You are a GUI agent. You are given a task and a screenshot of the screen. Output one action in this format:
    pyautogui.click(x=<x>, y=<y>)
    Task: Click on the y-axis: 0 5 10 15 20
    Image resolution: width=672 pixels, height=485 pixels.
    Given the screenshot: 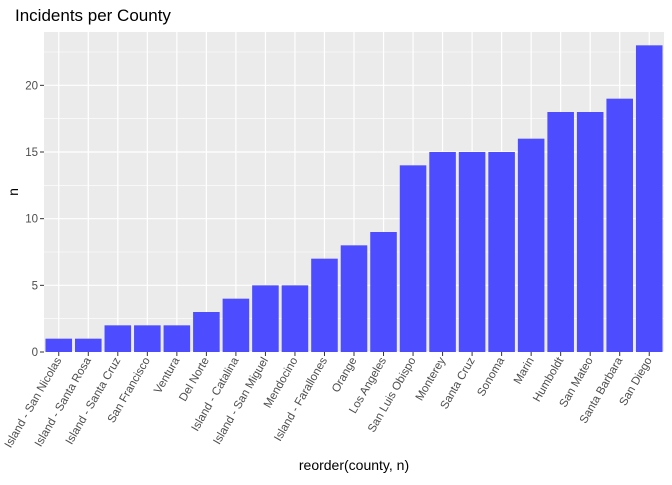 What is the action you would take?
    pyautogui.click(x=34, y=219)
    